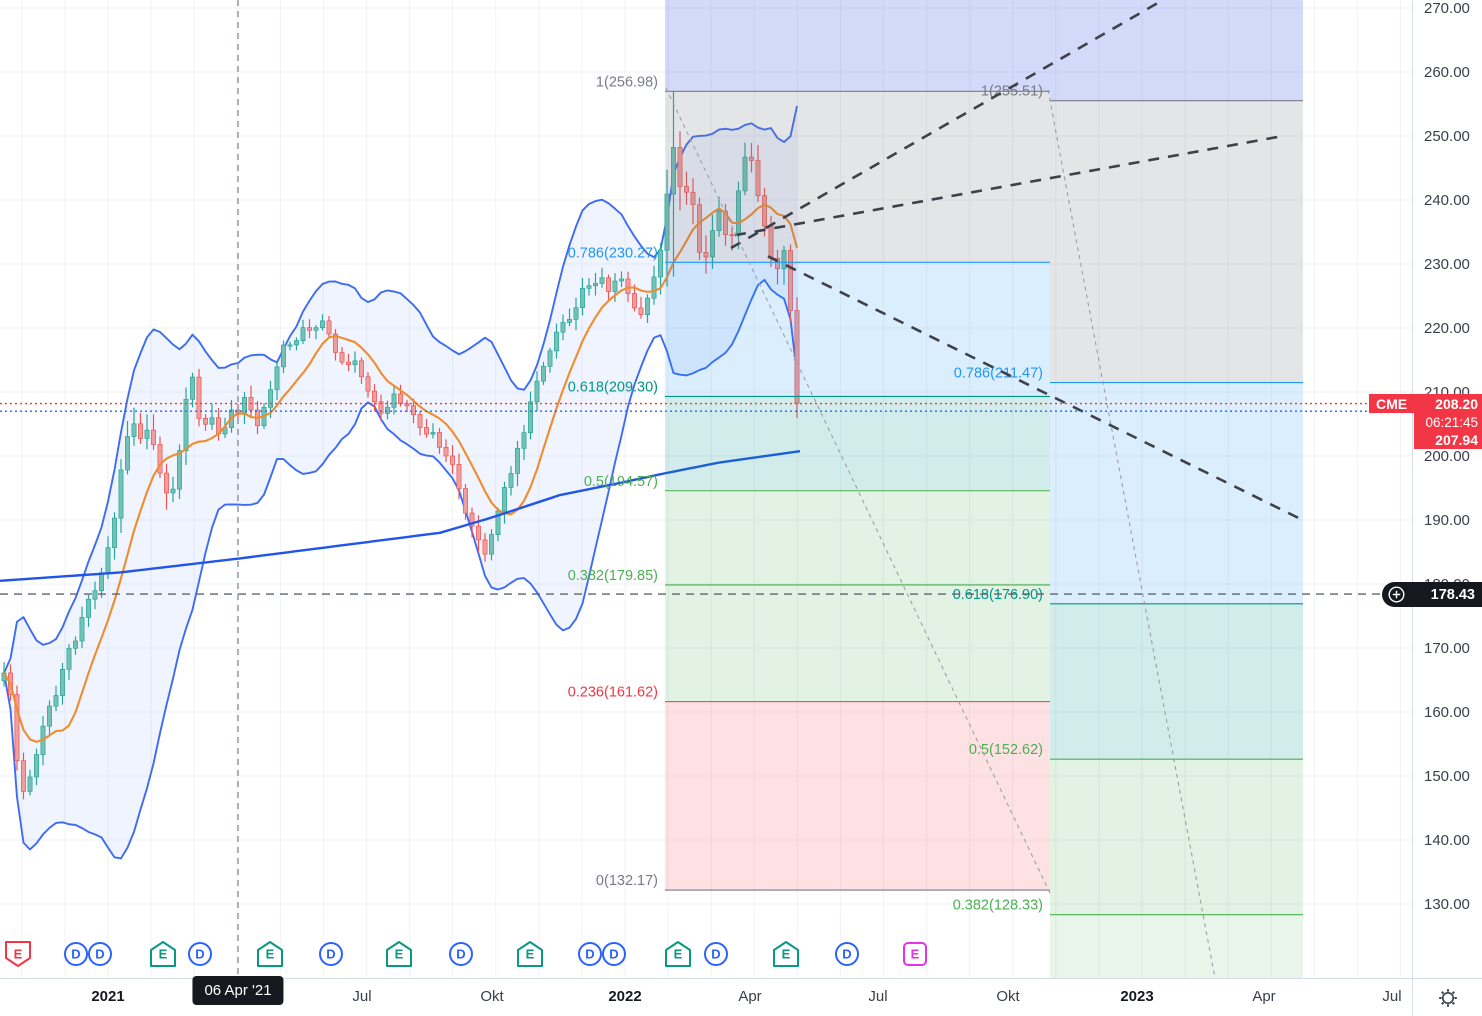 The image size is (1482, 1016). Describe the element at coordinates (1447, 712) in the screenshot. I see `price-tick: 160.00` at that location.